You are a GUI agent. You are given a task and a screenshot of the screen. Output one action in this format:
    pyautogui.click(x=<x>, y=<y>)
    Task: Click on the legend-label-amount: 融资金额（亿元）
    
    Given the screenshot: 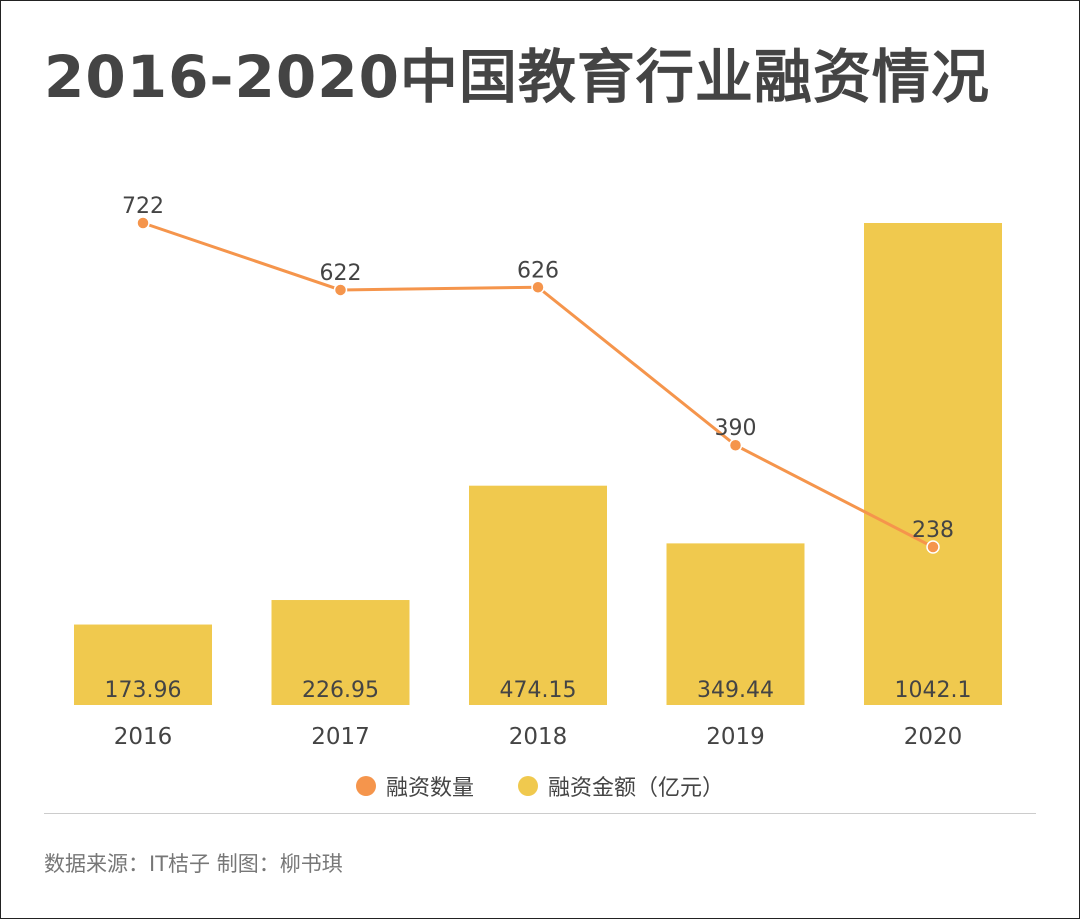 What is the action you would take?
    pyautogui.click(x=636, y=788)
    